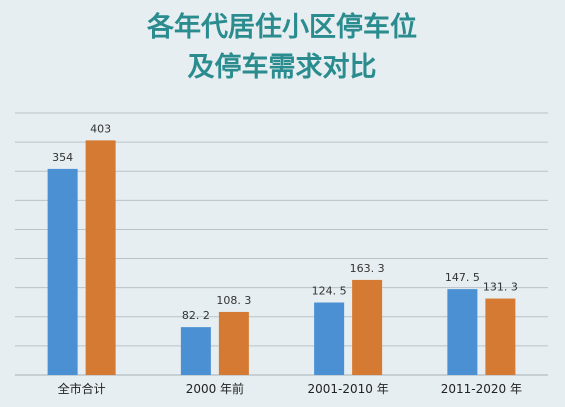 This screenshot has width=565, height=407. I want to click on category-labels: 全市合计 2000 年前 2001-2010 年 2011-2020 年, so click(290, 388).